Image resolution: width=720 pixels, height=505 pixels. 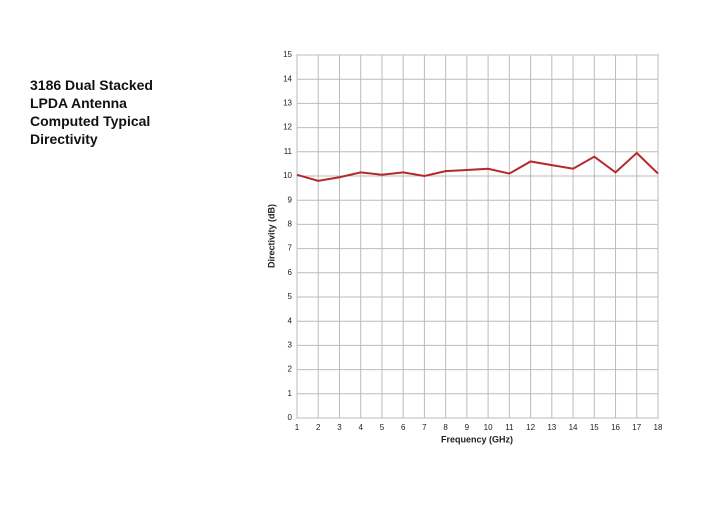 I want to click on x-tick-label: 12, so click(x=530, y=427).